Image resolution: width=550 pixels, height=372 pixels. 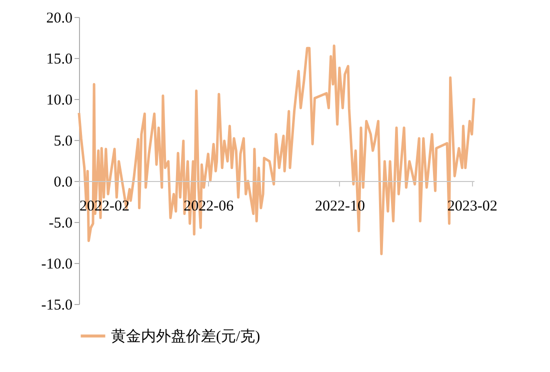 I want to click on y-tick-label: -5.0, so click(x=60, y=224).